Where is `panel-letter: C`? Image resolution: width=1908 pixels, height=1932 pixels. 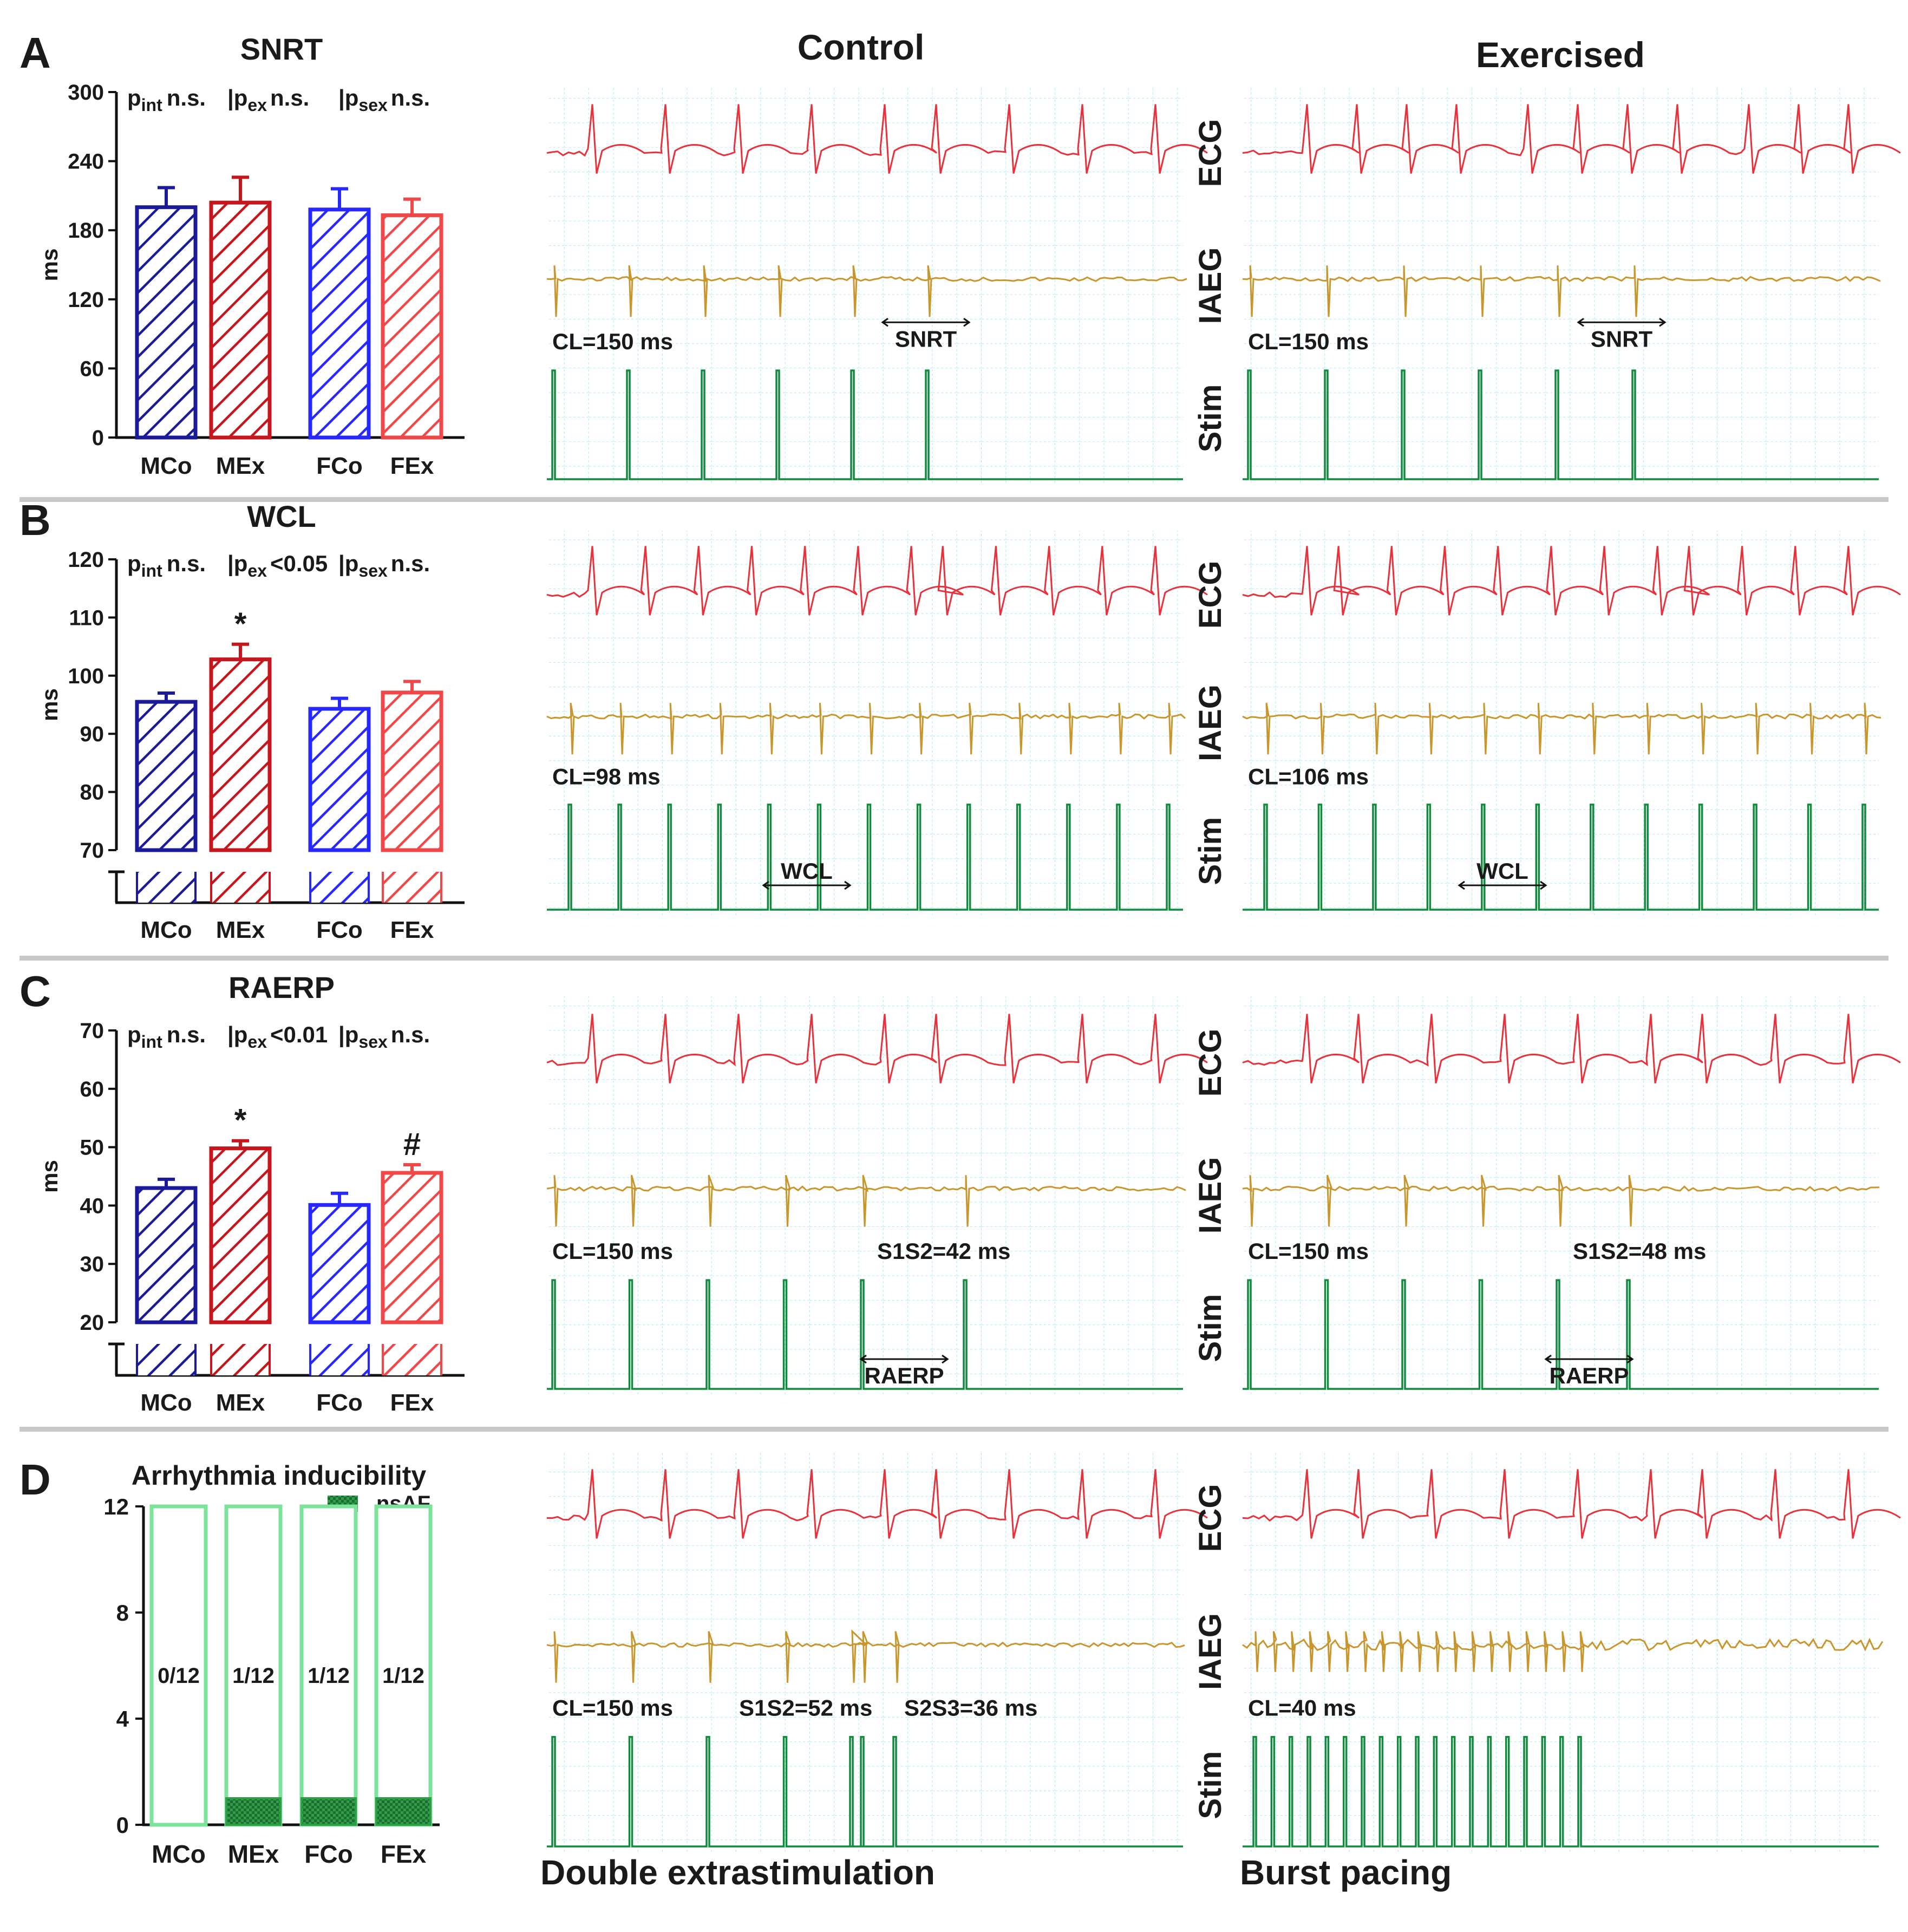 panel-letter: C is located at coordinates (35, 991).